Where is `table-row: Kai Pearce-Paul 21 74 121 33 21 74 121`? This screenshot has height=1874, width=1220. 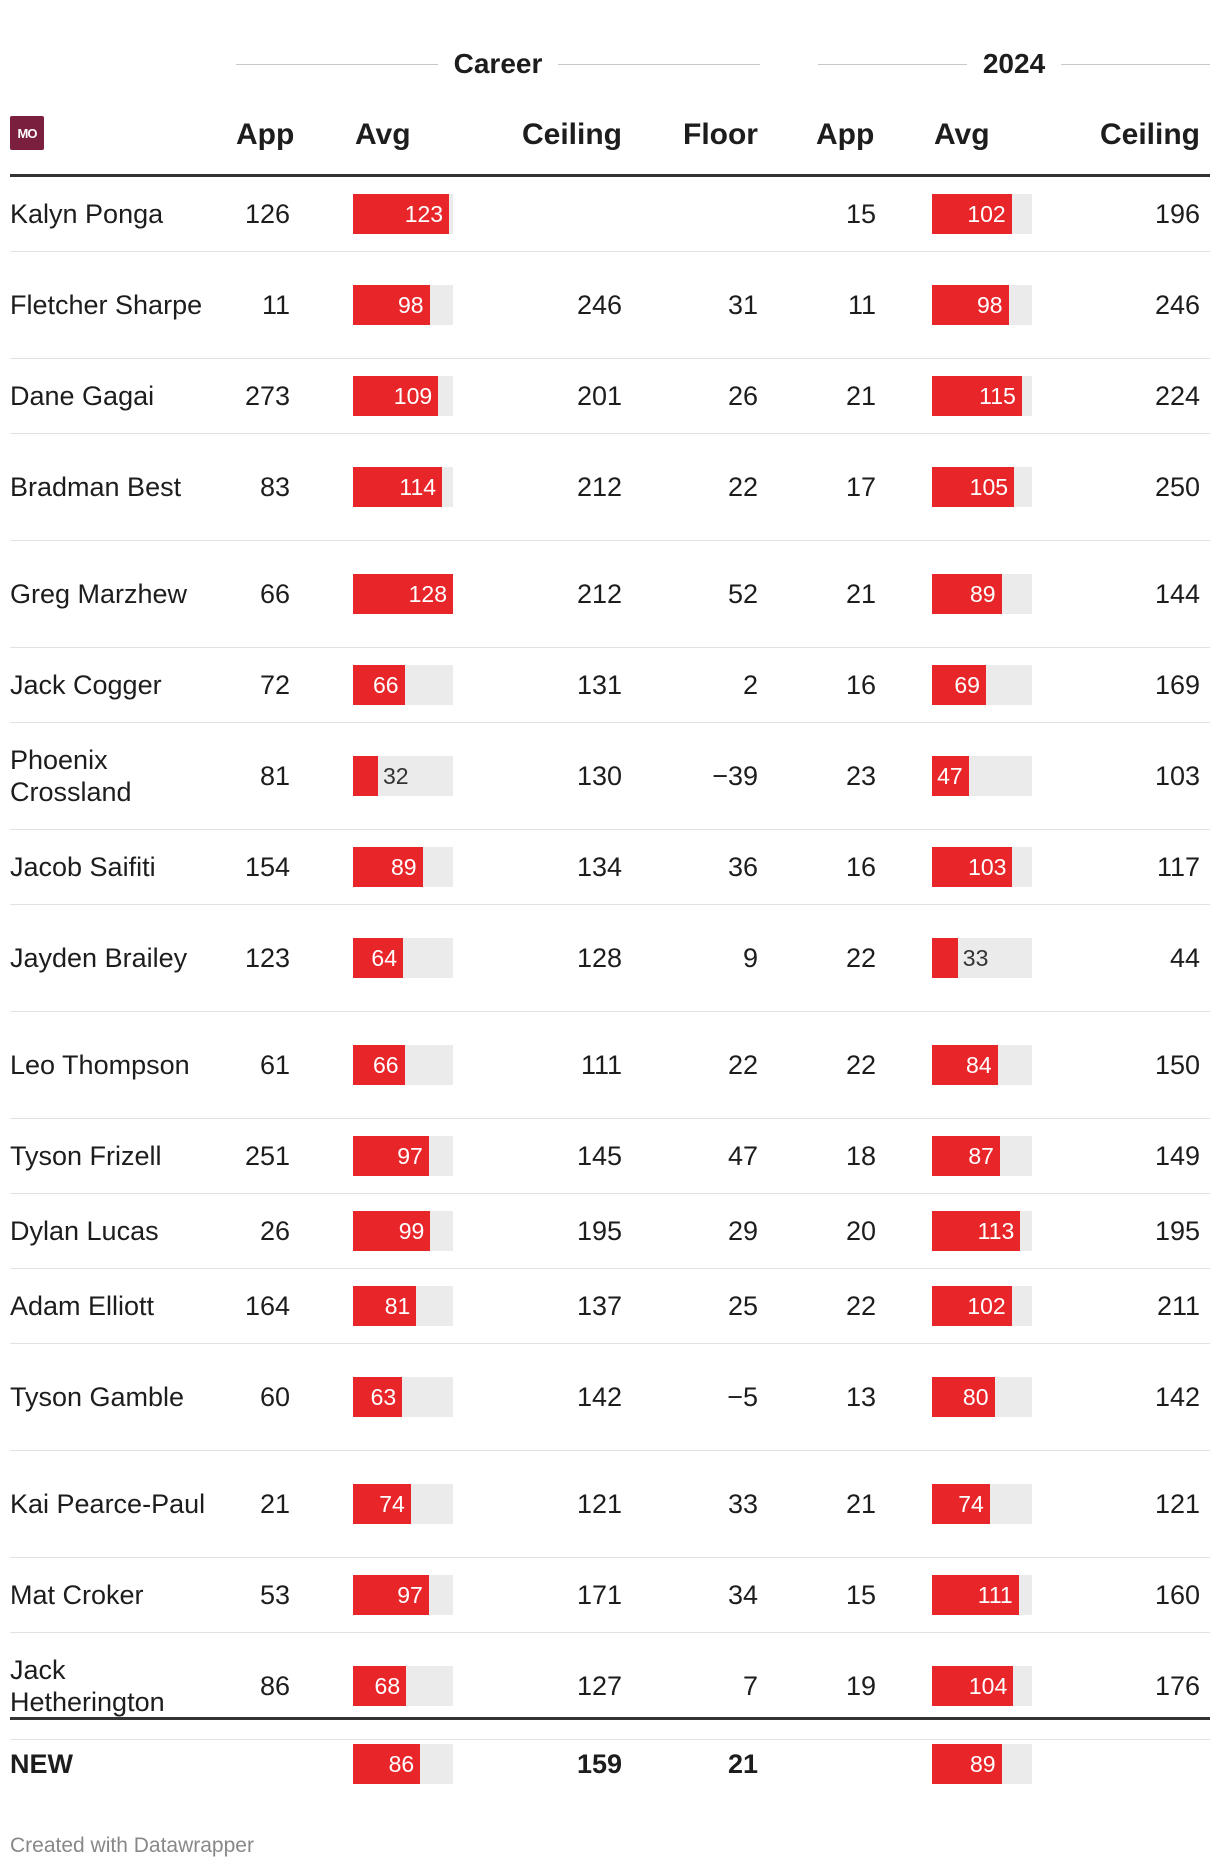
table-row: Kai Pearce-Paul 21 74 121 33 21 74 121 is located at coordinates (610, 1504).